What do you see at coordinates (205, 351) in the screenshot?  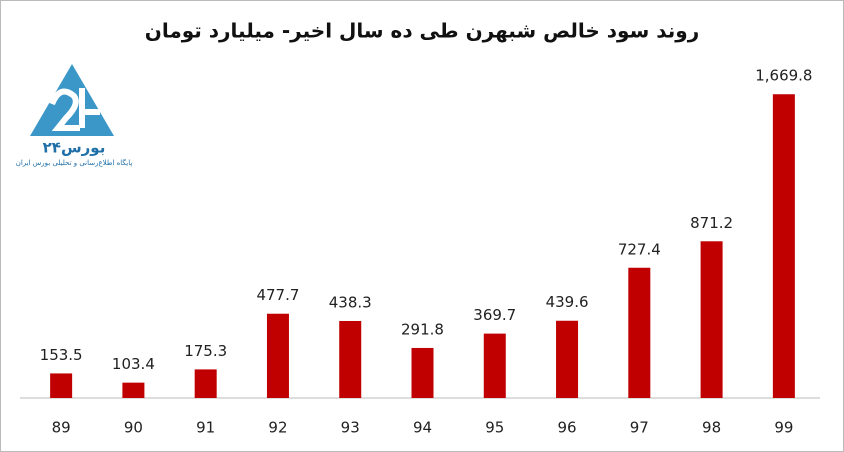 I see `value-label: 175.3` at bounding box center [205, 351].